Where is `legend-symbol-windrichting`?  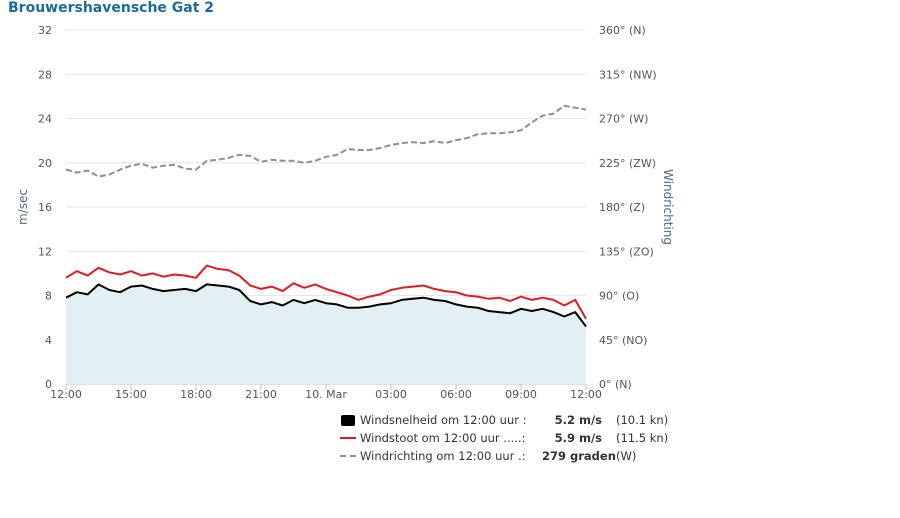 legend-symbol-windrichting is located at coordinates (348, 456).